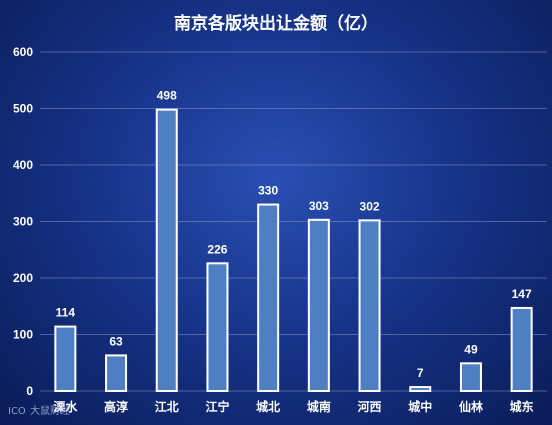 The height and width of the screenshot is (425, 552). Describe the element at coordinates (471, 349) in the screenshot. I see `data-label: 49` at that location.